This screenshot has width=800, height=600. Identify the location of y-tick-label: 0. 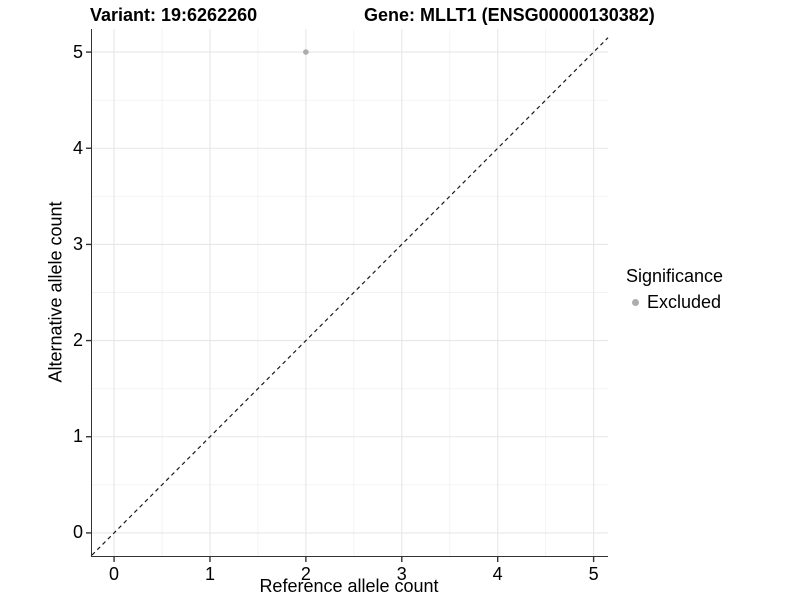
(77, 532).